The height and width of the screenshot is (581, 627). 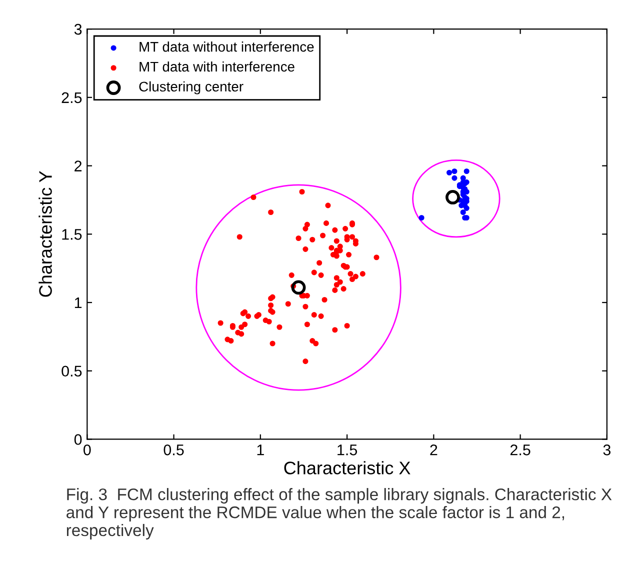 I want to click on y-tick-label: 3, so click(x=78, y=29).